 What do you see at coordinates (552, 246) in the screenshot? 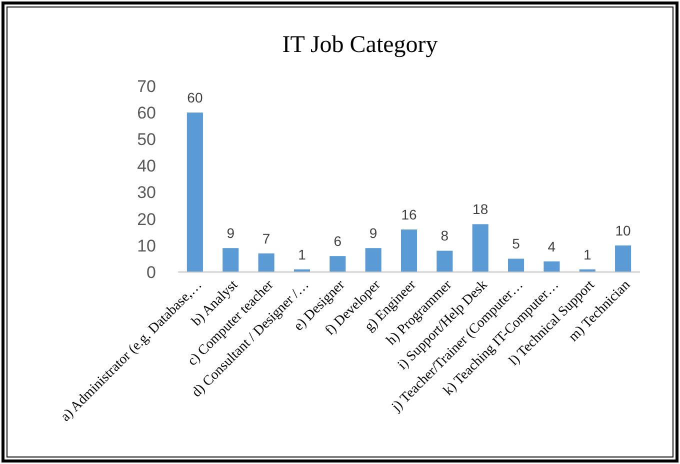
I see `data-label: 4` at bounding box center [552, 246].